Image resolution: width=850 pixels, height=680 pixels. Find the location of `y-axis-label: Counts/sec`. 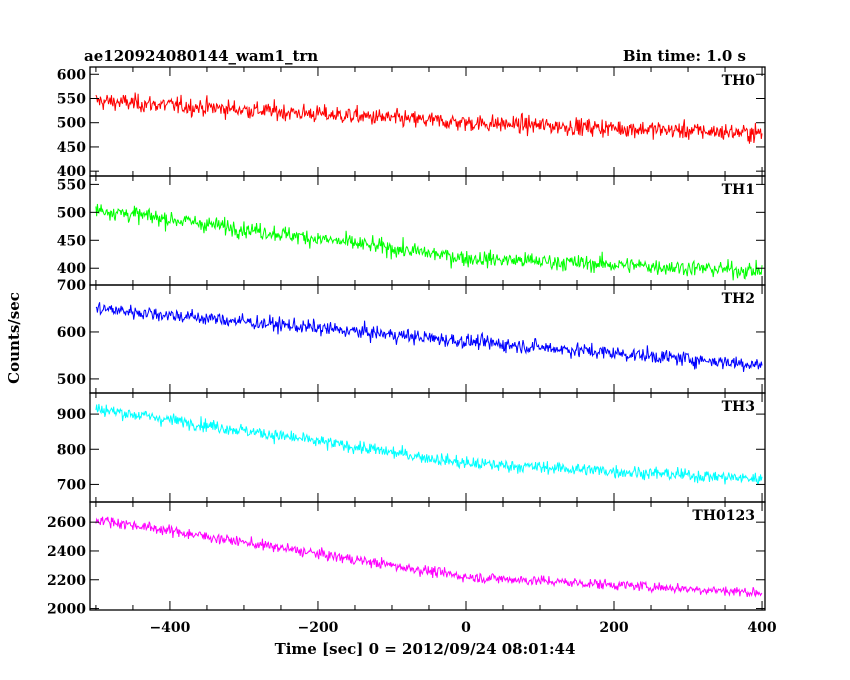

y-axis-label: Counts/sec is located at coordinates (14, 338).